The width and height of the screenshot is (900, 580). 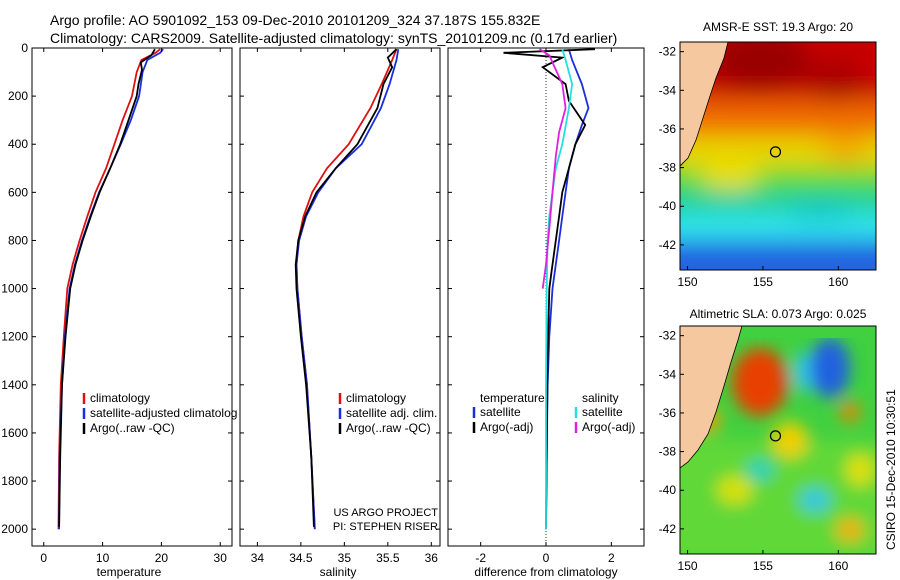 I want to click on difference-xlabel: difference from climatology, so click(x=545, y=572).